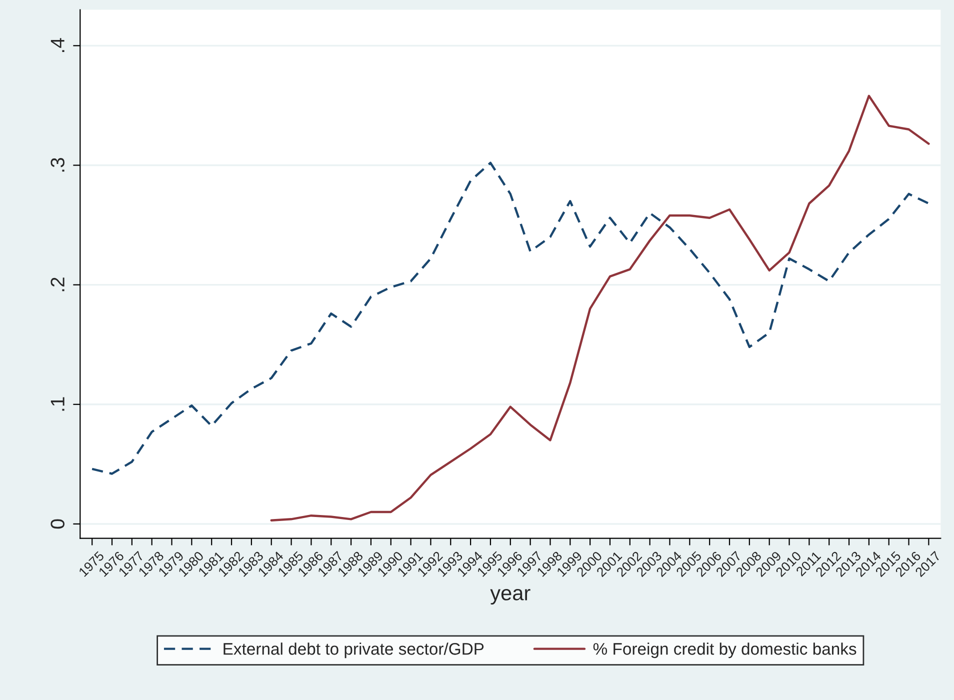  What do you see at coordinates (57, 285) in the screenshot?
I see `y-tick-label: .2` at bounding box center [57, 285].